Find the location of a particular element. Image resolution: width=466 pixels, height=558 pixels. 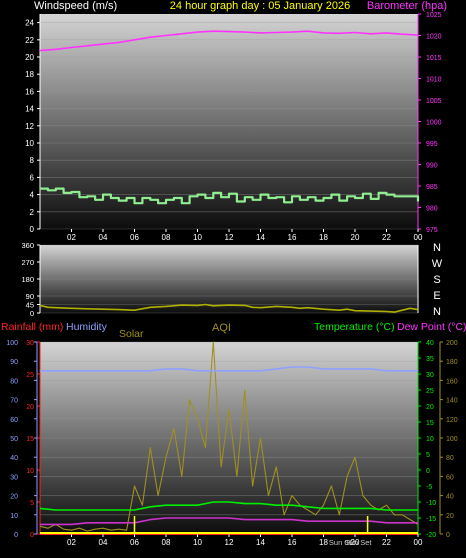

humidity-y-tick-label: 40 is located at coordinates (14, 458).